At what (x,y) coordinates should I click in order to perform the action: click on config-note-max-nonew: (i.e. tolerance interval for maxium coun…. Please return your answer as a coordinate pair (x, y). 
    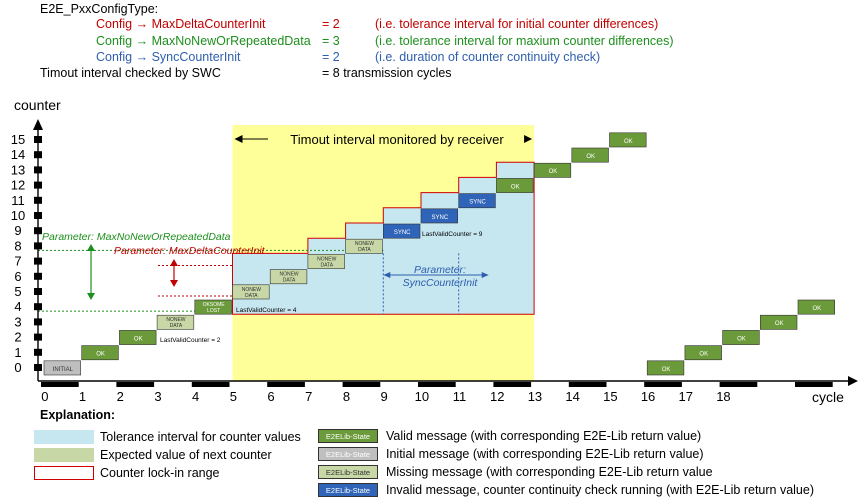
    Looking at the image, I should click on (524, 41).